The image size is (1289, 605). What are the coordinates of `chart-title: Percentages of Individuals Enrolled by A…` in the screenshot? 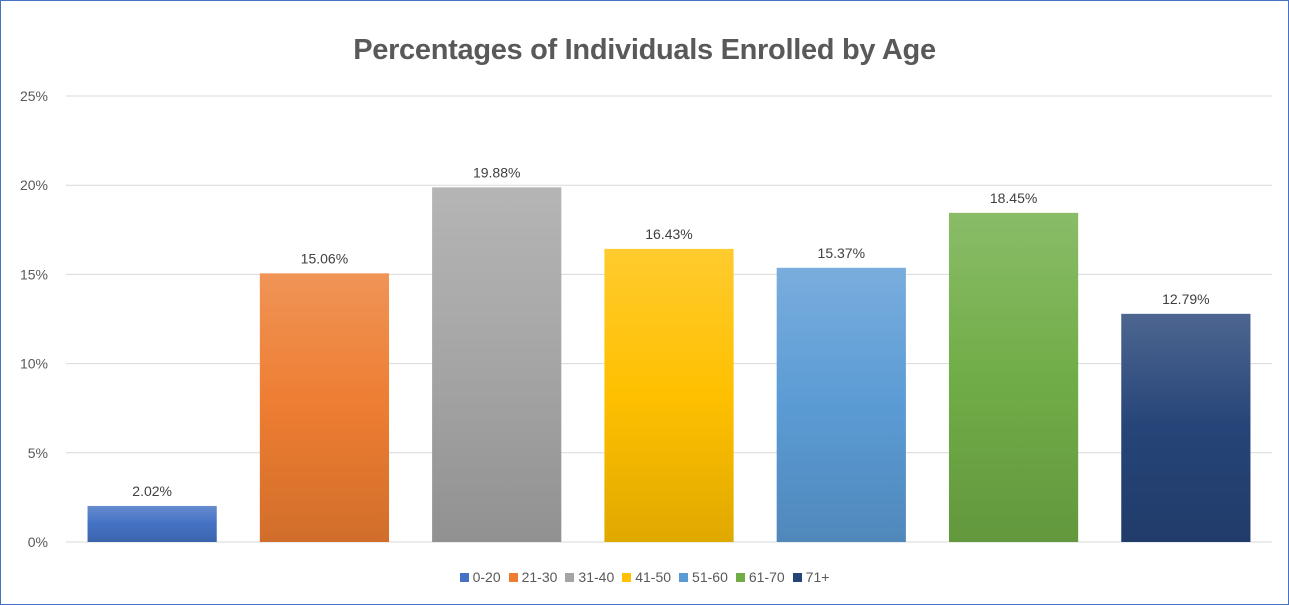 It's located at (644, 50).